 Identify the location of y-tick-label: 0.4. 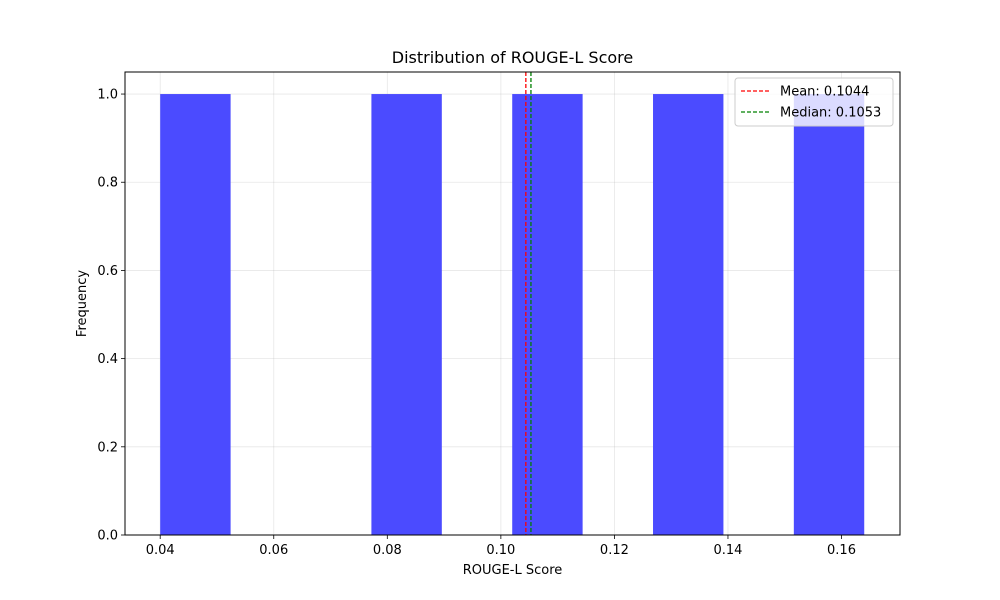
(107, 359).